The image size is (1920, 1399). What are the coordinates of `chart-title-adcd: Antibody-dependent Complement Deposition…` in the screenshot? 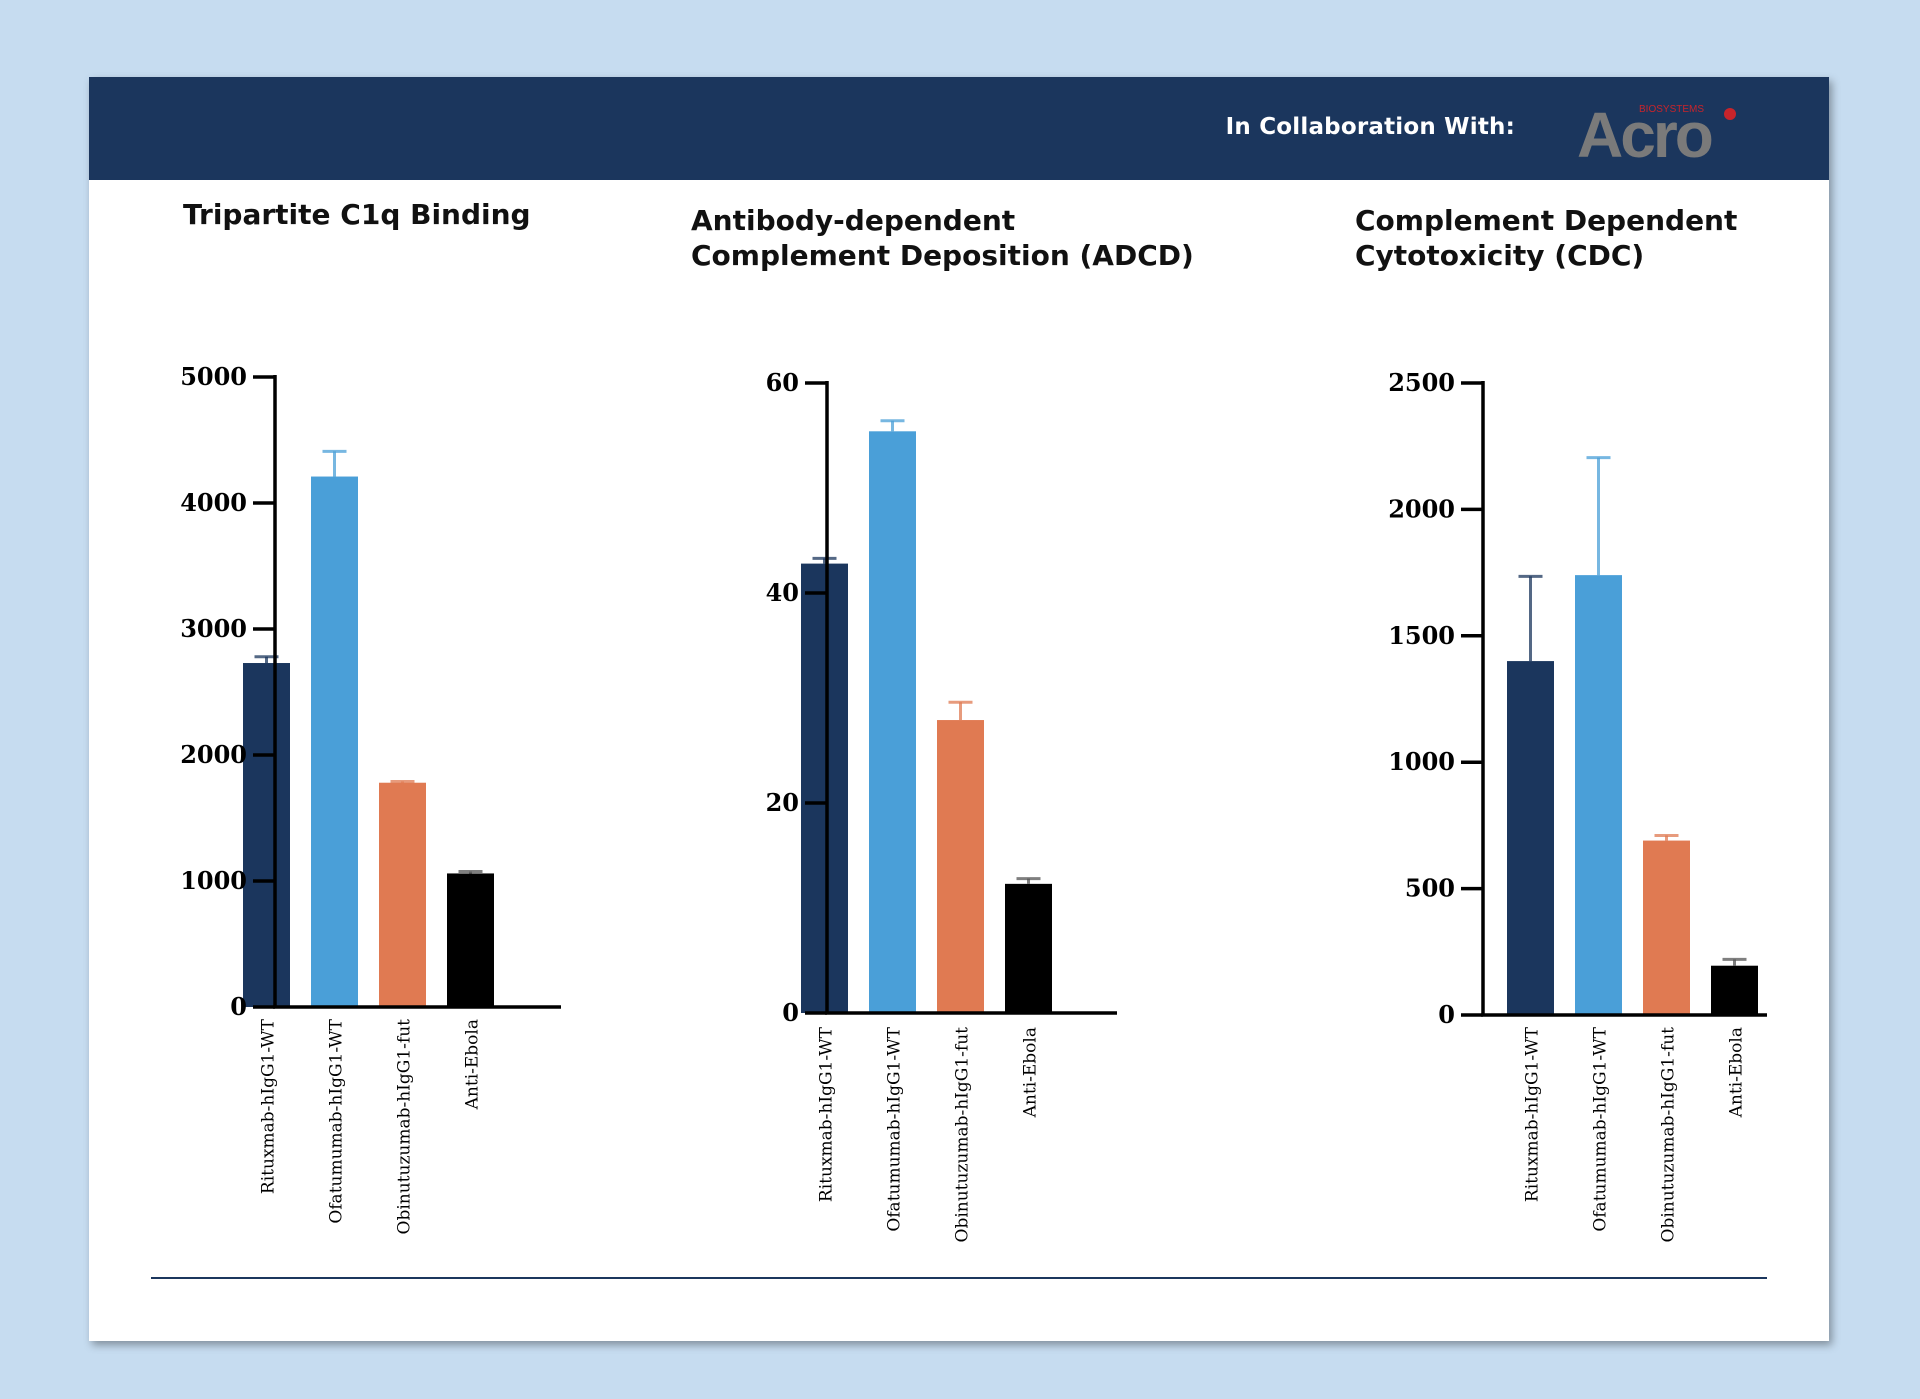 It's located at (942, 238).